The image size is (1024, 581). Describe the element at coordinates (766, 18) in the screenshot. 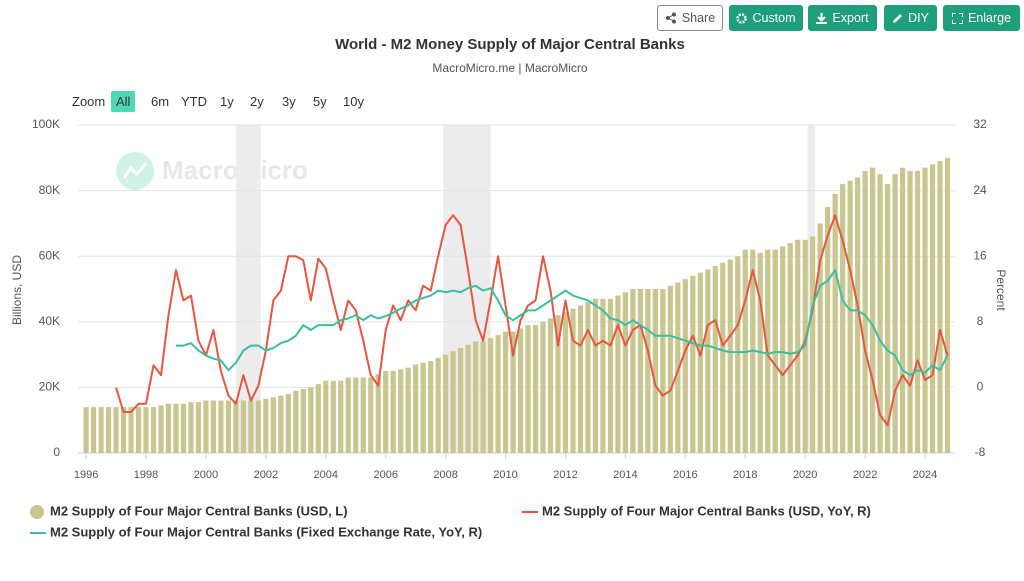

I see `custom-button: Custom` at that location.